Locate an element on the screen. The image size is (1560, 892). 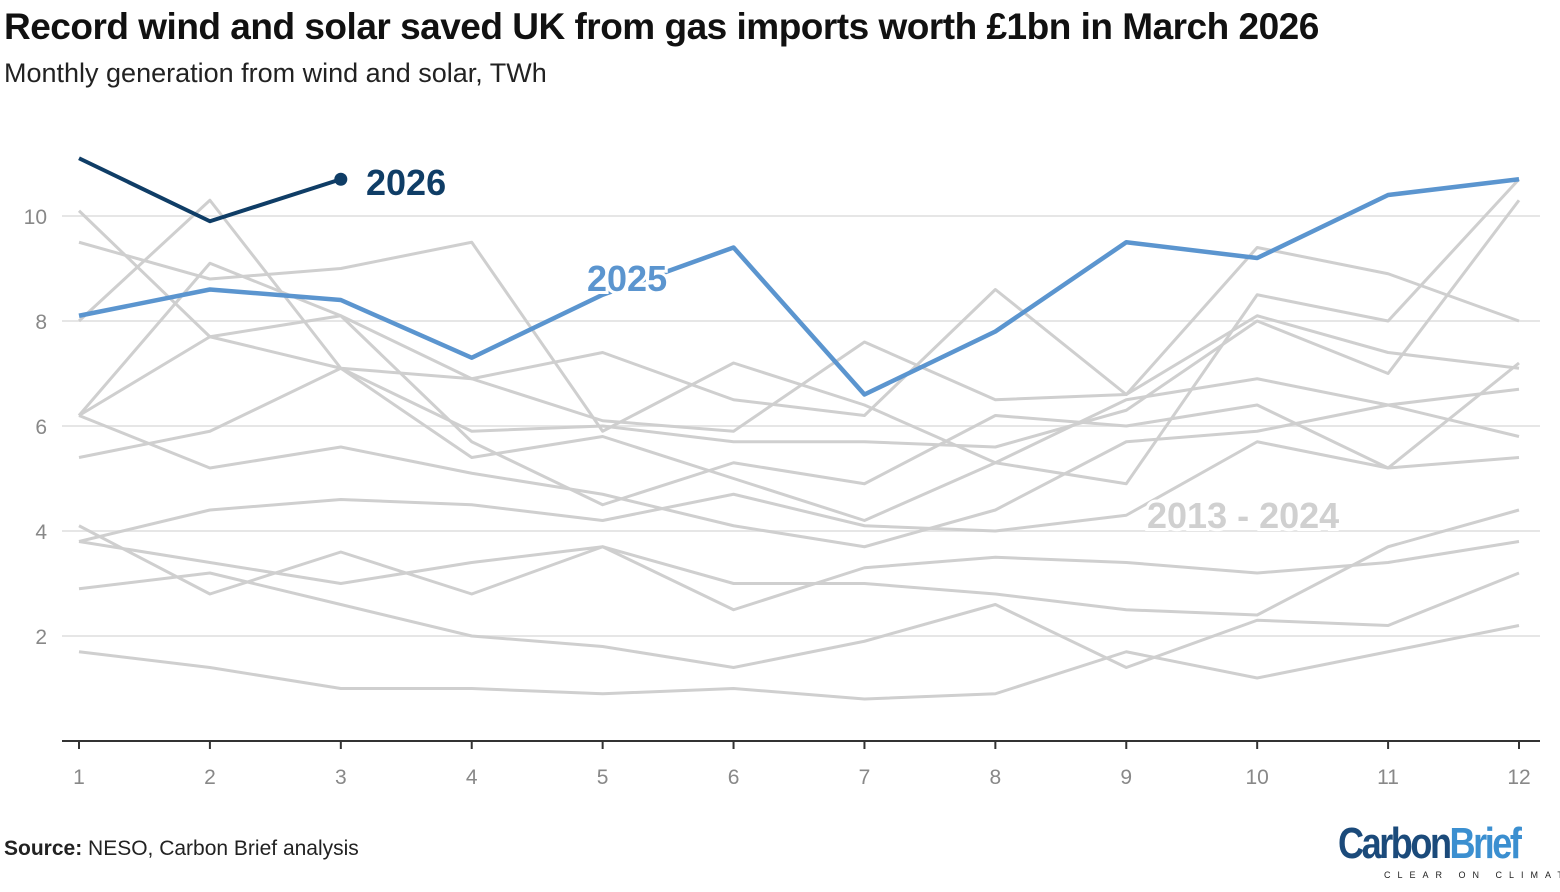
y-tick-label: 2 is located at coordinates (41, 637).